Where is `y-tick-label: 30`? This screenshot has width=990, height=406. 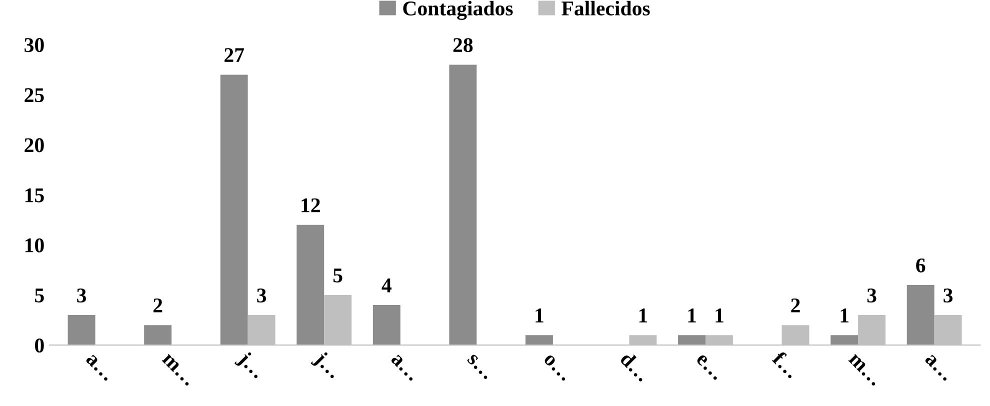 y-tick-label: 30 is located at coordinates (34, 45).